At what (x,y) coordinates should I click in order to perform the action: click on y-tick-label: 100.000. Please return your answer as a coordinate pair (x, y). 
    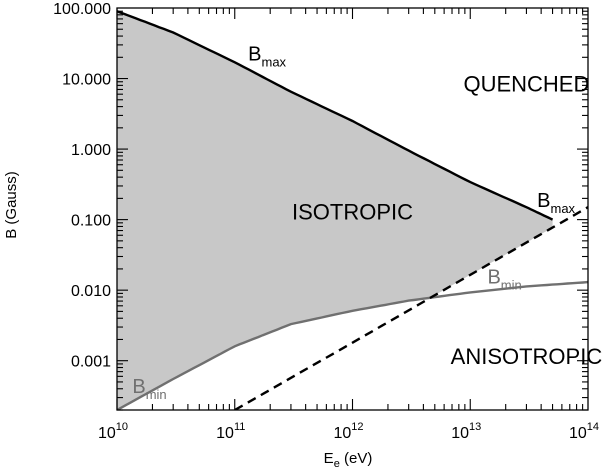
    Looking at the image, I should click on (82, 9).